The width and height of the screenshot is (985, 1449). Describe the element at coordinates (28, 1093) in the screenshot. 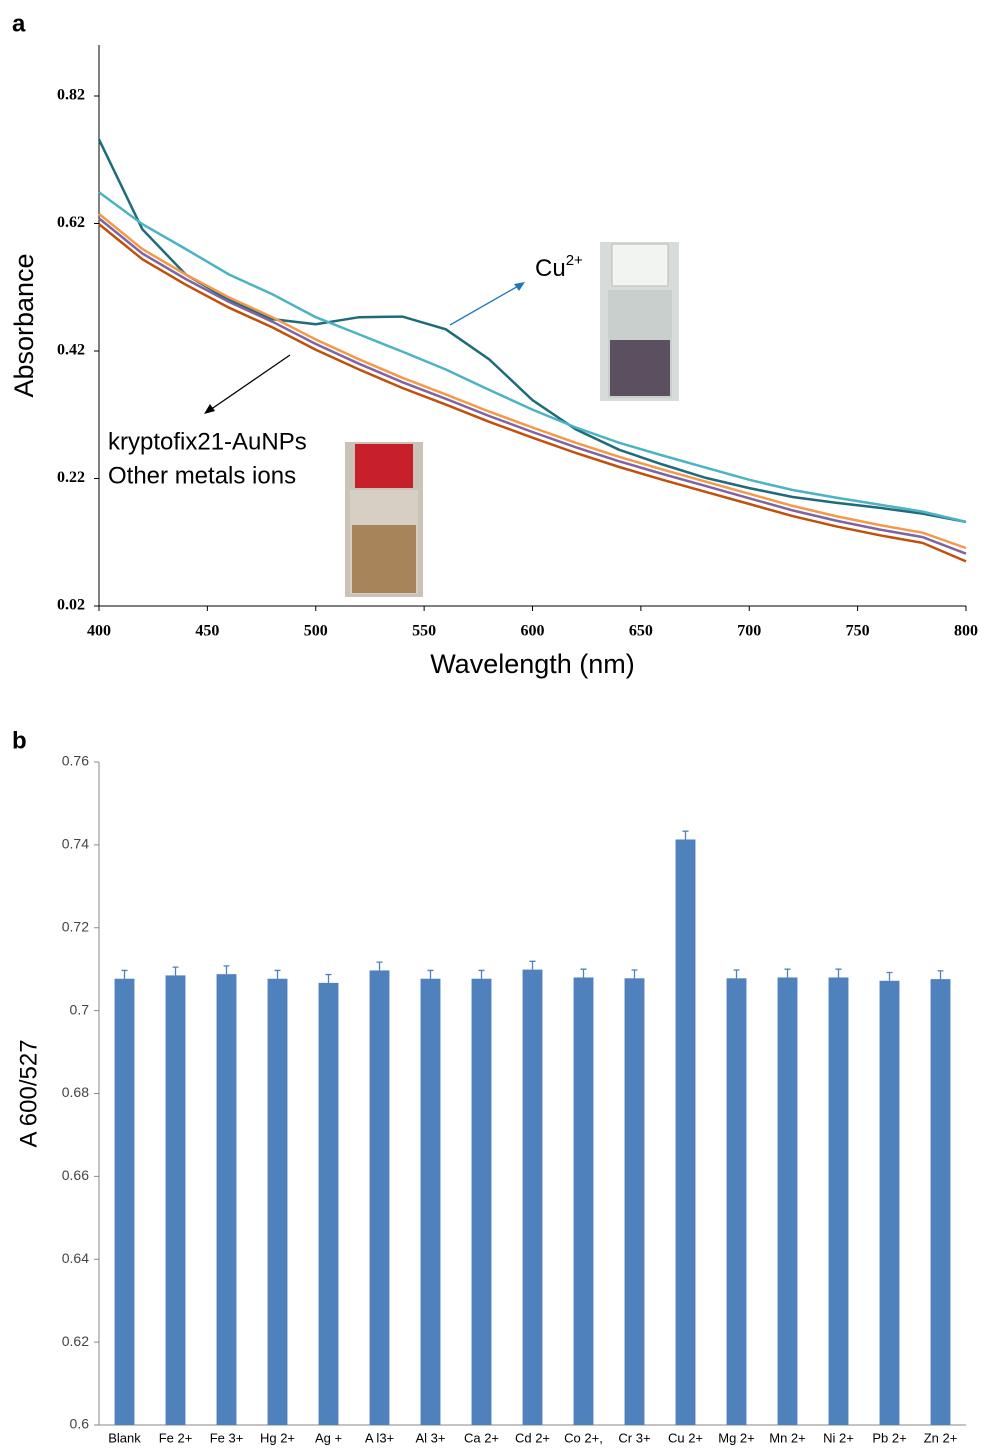

I see `y-axis-title: A 600/527` at that location.